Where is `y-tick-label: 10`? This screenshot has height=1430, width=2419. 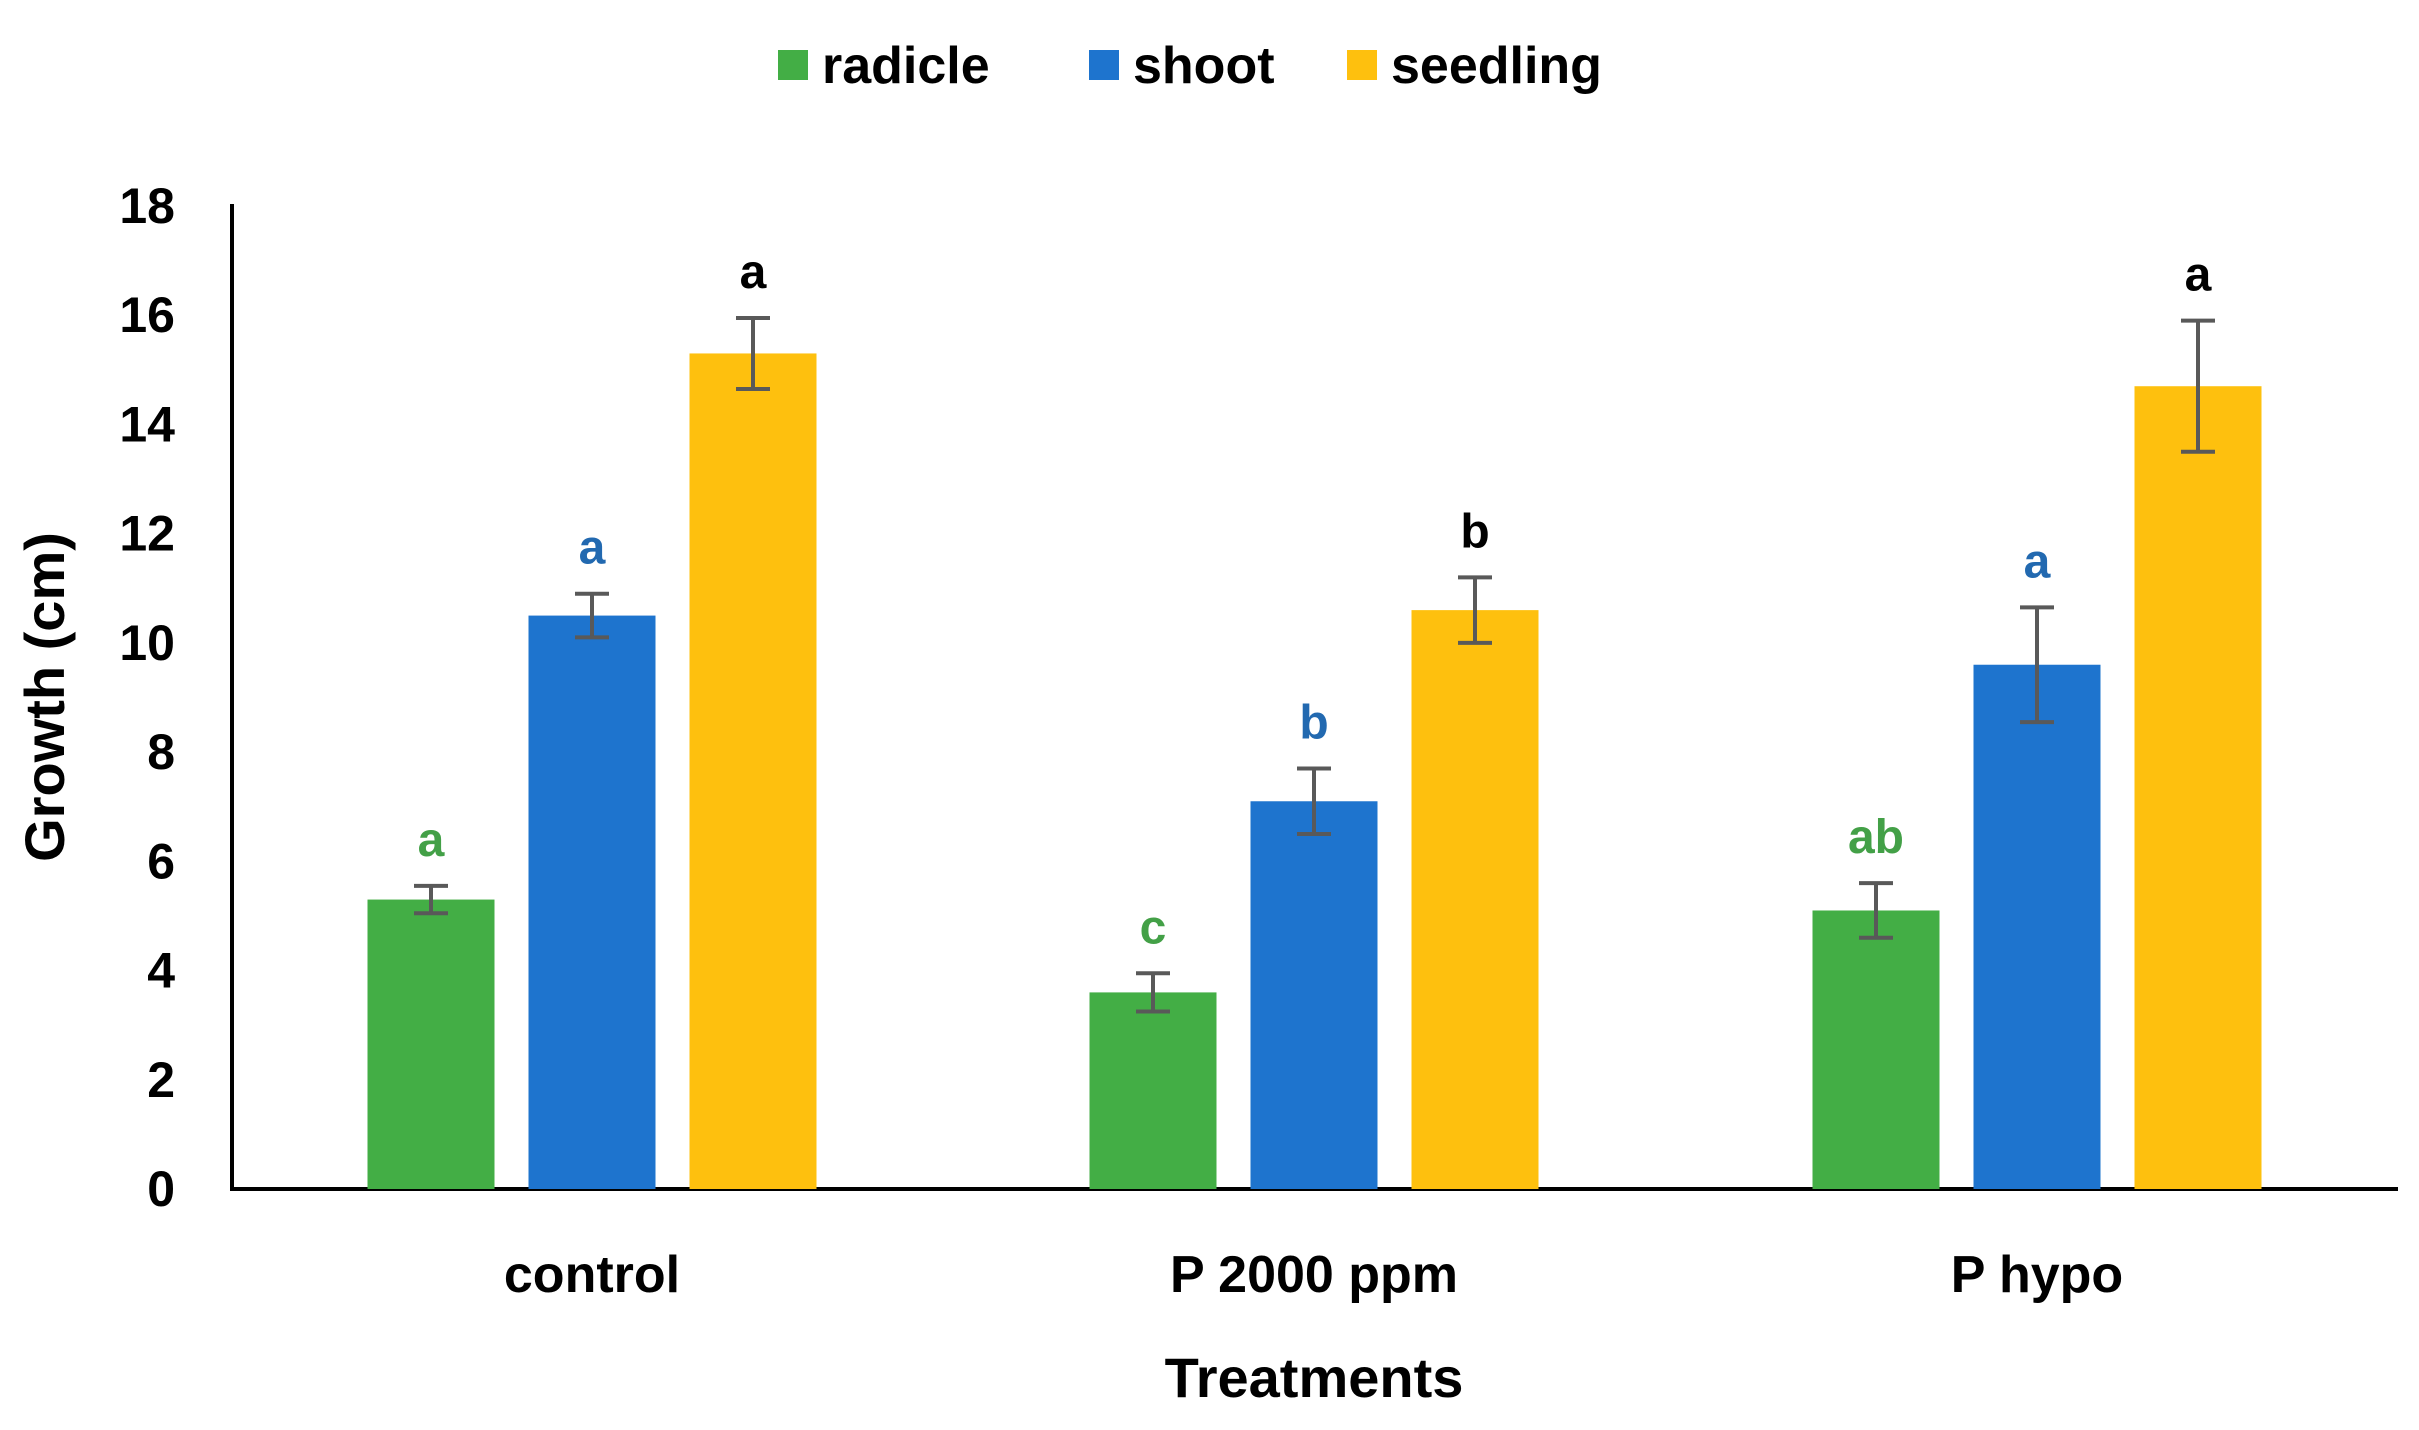
y-tick-label: 10 is located at coordinates (147, 643).